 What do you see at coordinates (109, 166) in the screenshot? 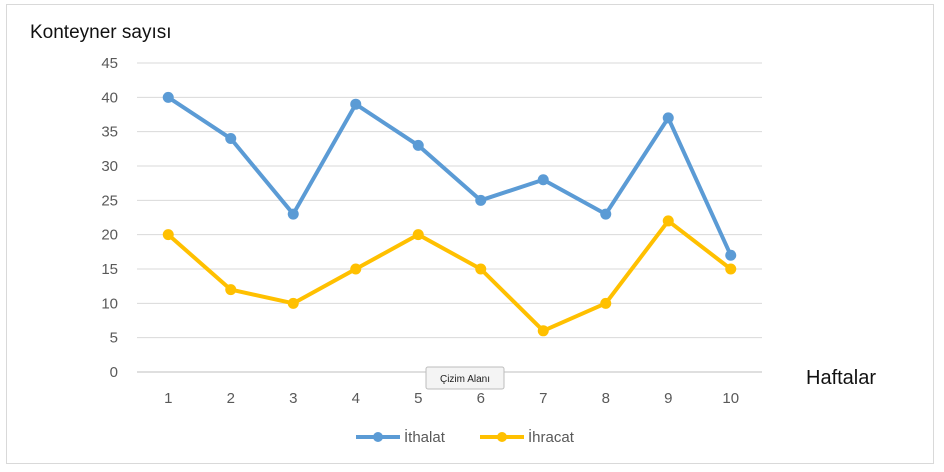
I see `y-tick-label: 30` at bounding box center [109, 166].